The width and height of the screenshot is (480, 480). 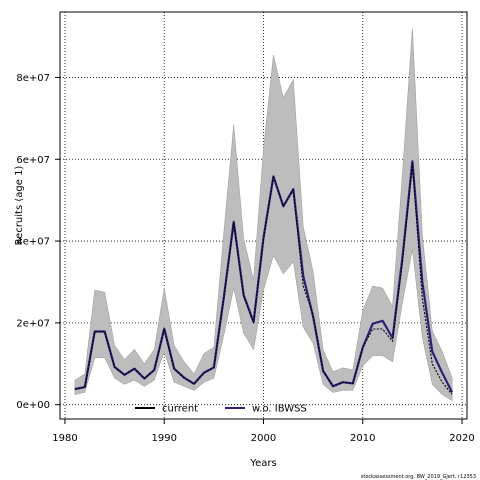 What do you see at coordinates (64, 438) in the screenshot?
I see `x-tick-label: 1980` at bounding box center [64, 438].